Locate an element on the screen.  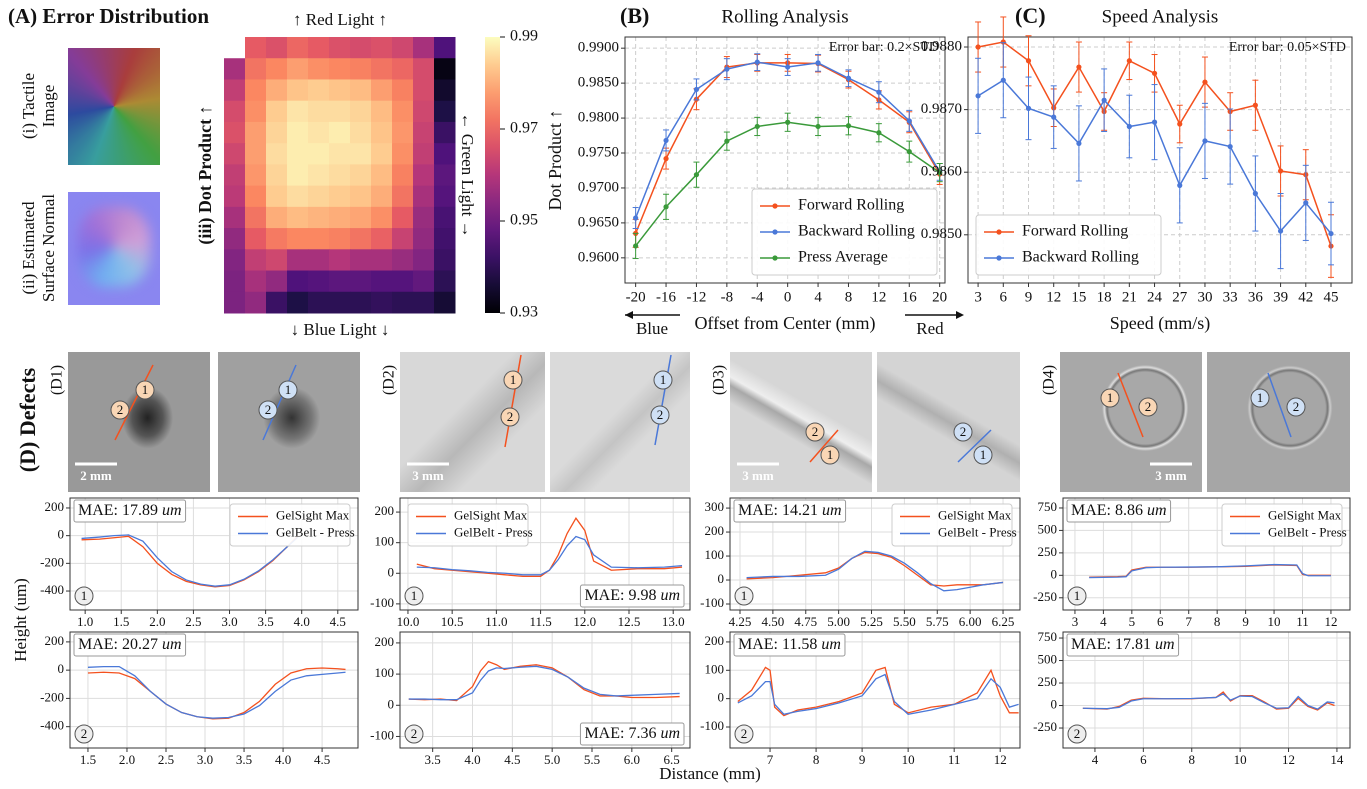
y-tick-label: 250 is located at coordinates (1048, 681).